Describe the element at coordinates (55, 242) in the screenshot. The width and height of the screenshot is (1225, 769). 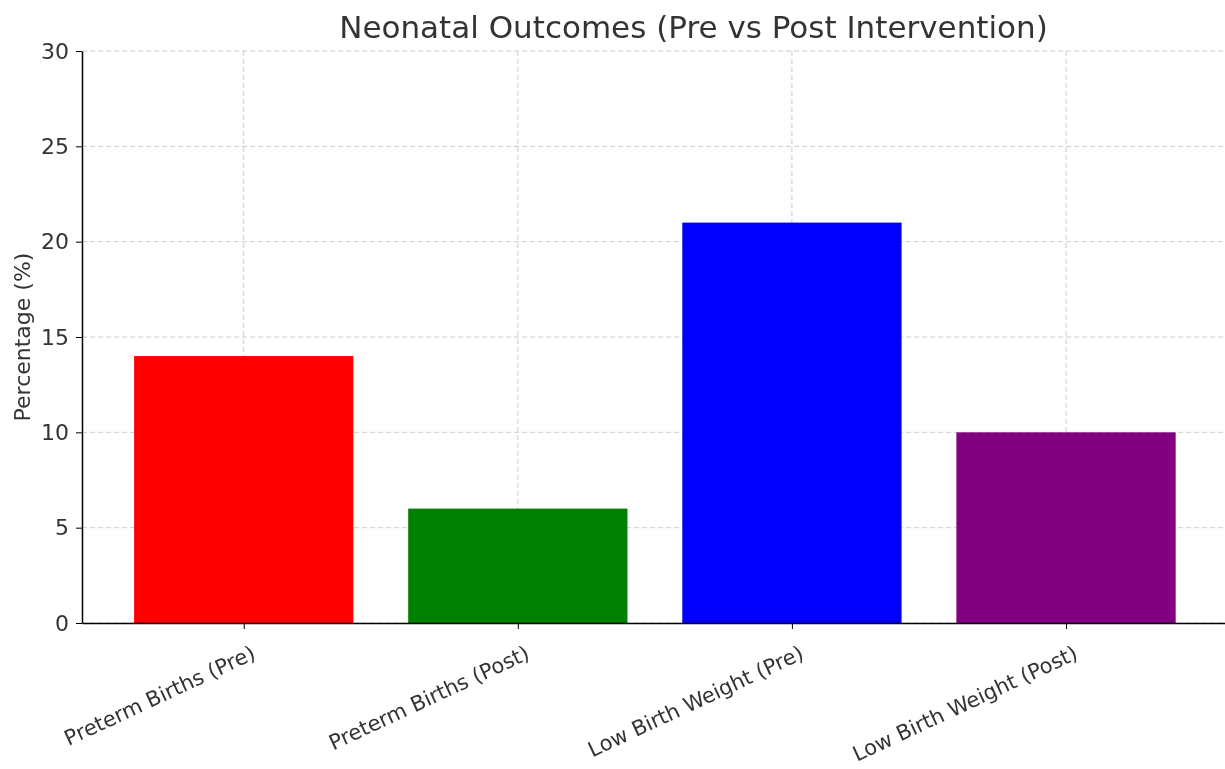
I see `y-tick-label: 20` at that location.